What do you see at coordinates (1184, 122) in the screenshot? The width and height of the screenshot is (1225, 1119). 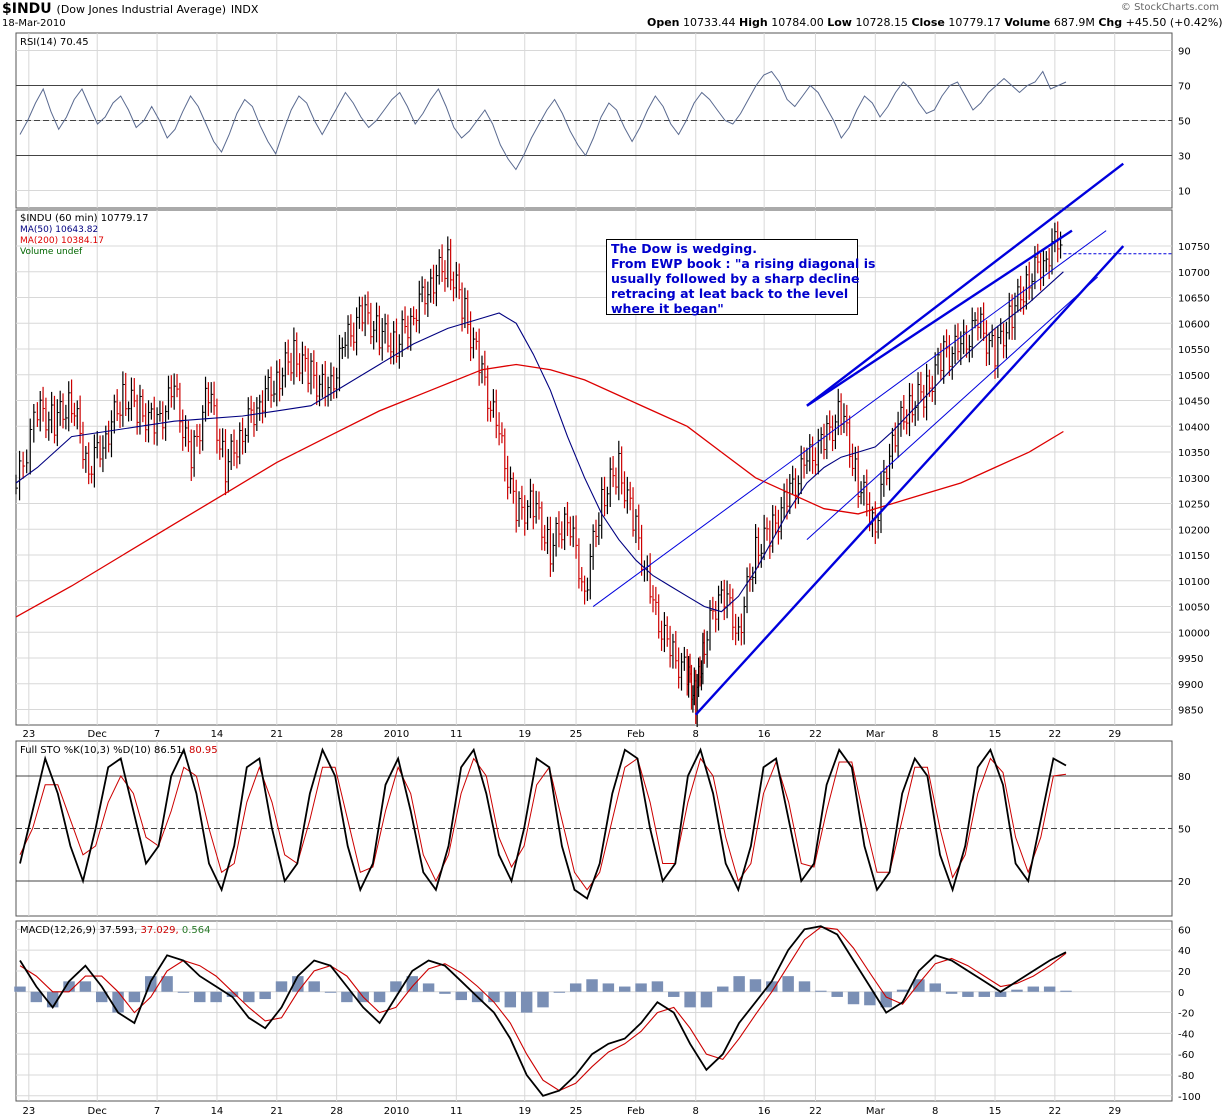 I see `rsi-y-tick-label: 50` at bounding box center [1184, 122].